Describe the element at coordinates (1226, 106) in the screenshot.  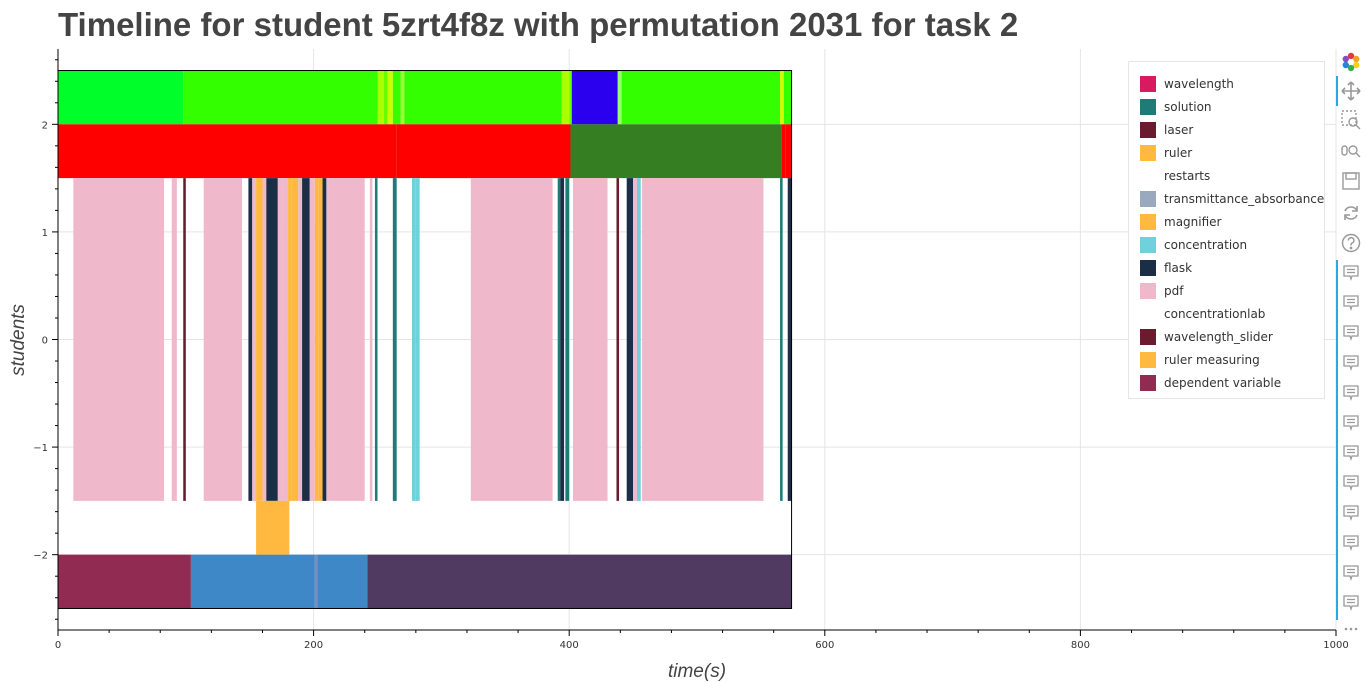
I see `legend-item: solution` at that location.